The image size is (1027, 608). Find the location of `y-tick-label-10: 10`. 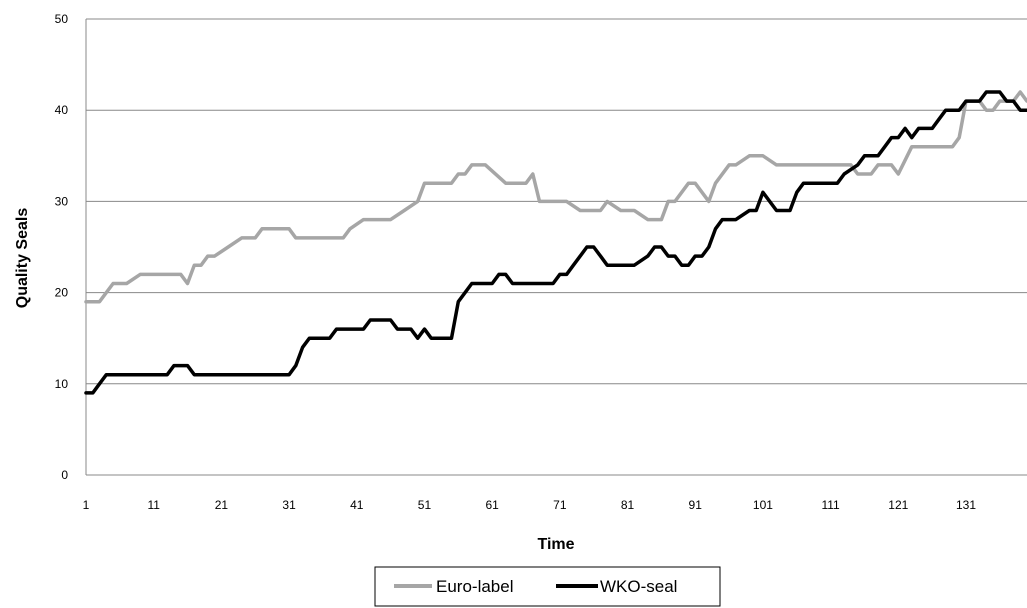

y-tick-label-10: 10 is located at coordinates (62, 384).